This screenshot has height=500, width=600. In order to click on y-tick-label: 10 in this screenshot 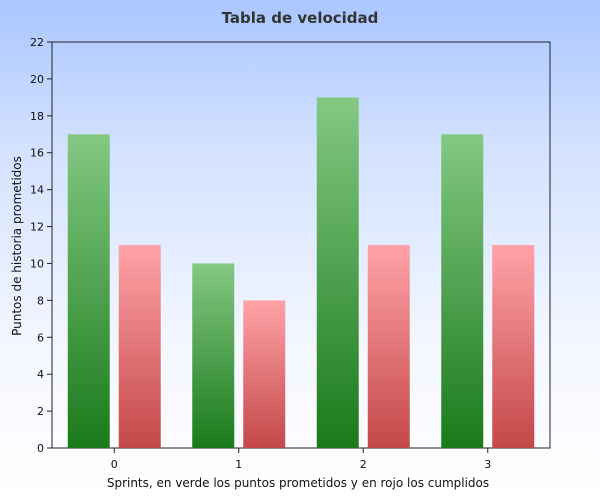, I will do `click(37, 263)`.